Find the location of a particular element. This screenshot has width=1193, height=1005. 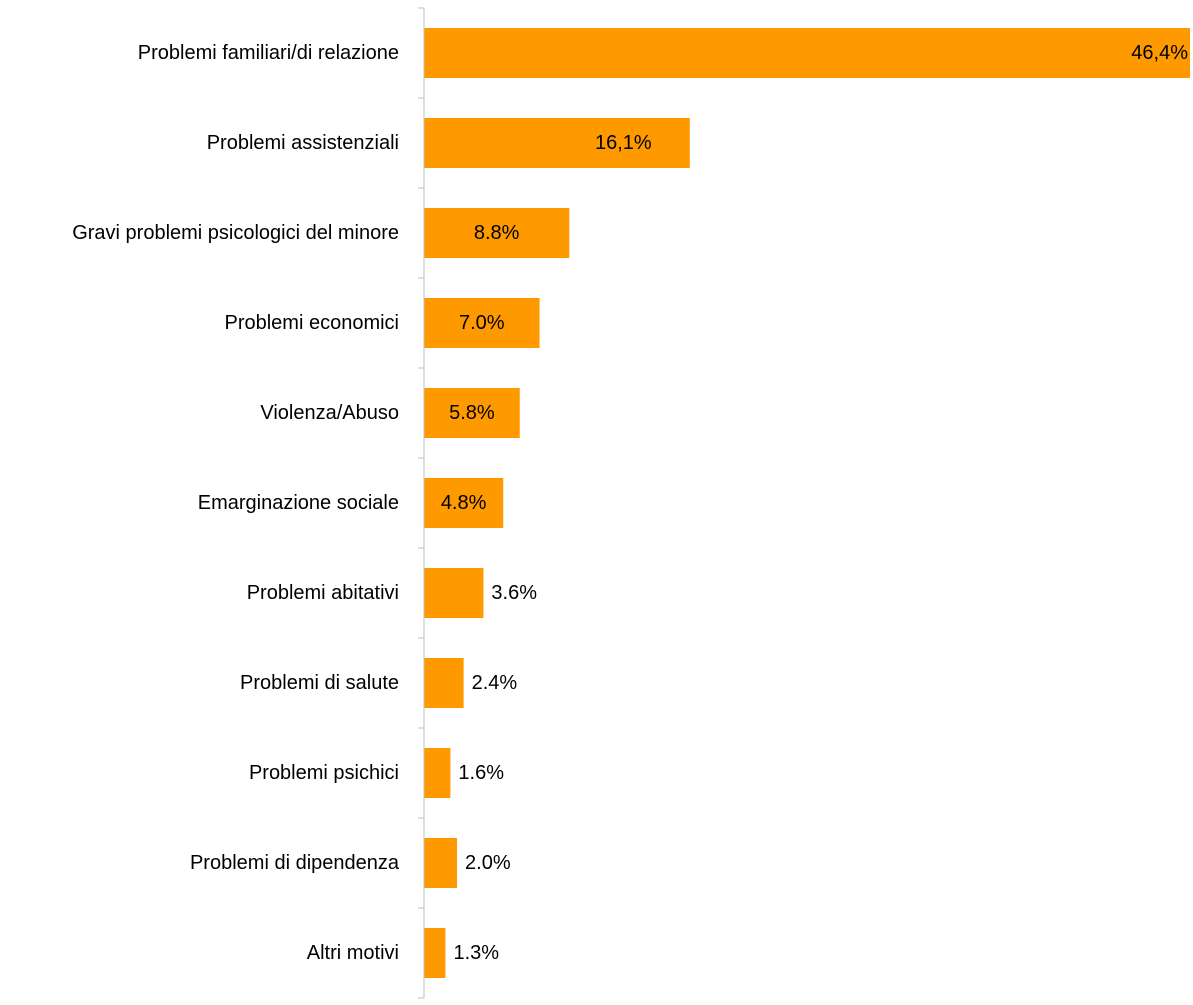

category-label: Gravi problemi psicologici del minore is located at coordinates (235, 233).